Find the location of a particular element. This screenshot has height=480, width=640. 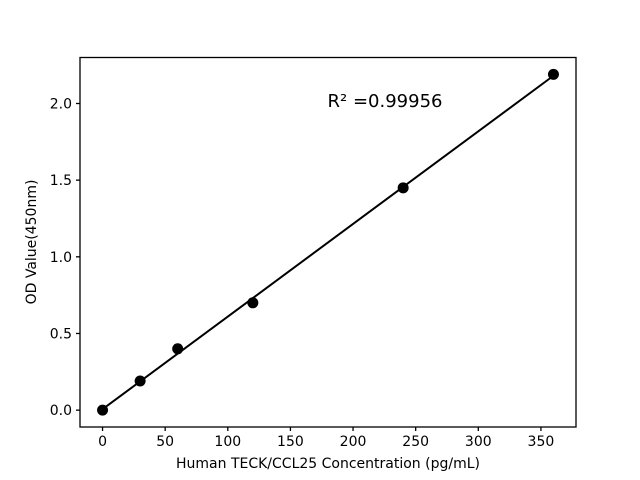

annotation-r-squared: R² =0.99956 is located at coordinates (385, 101).